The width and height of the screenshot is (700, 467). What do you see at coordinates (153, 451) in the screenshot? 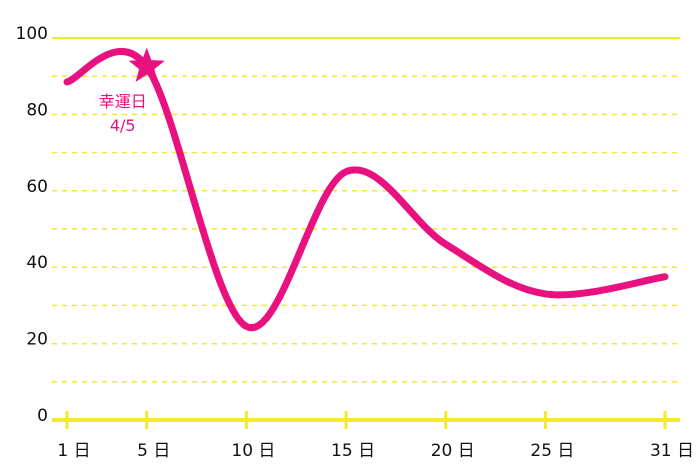
I see `x-tick-label: 5 日` at bounding box center [153, 451].